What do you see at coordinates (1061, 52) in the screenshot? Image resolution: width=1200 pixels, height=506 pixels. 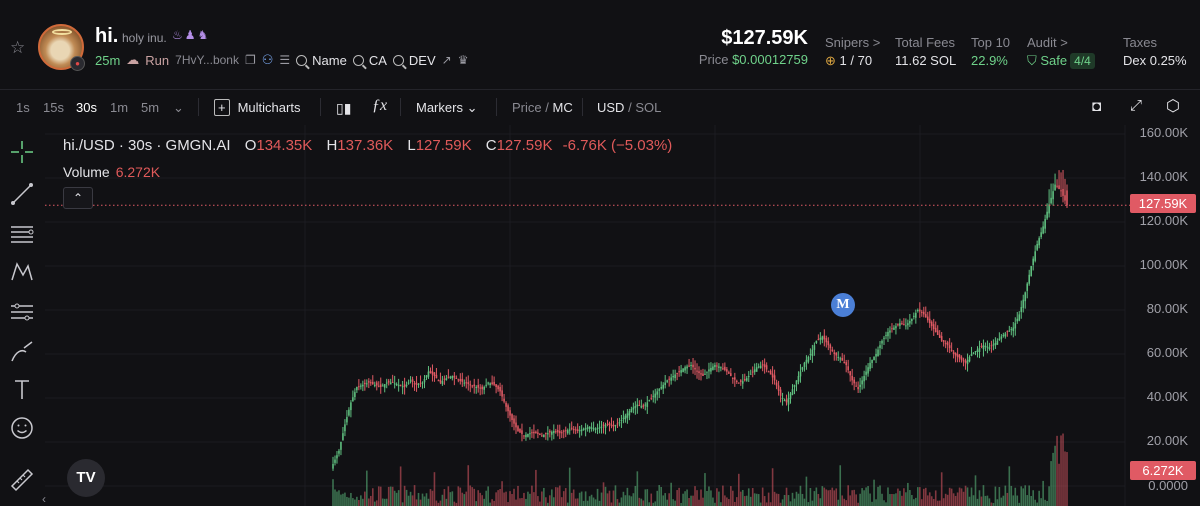 I see `audit-stat: Audit > ⛉ Safe 4/4` at bounding box center [1061, 52].